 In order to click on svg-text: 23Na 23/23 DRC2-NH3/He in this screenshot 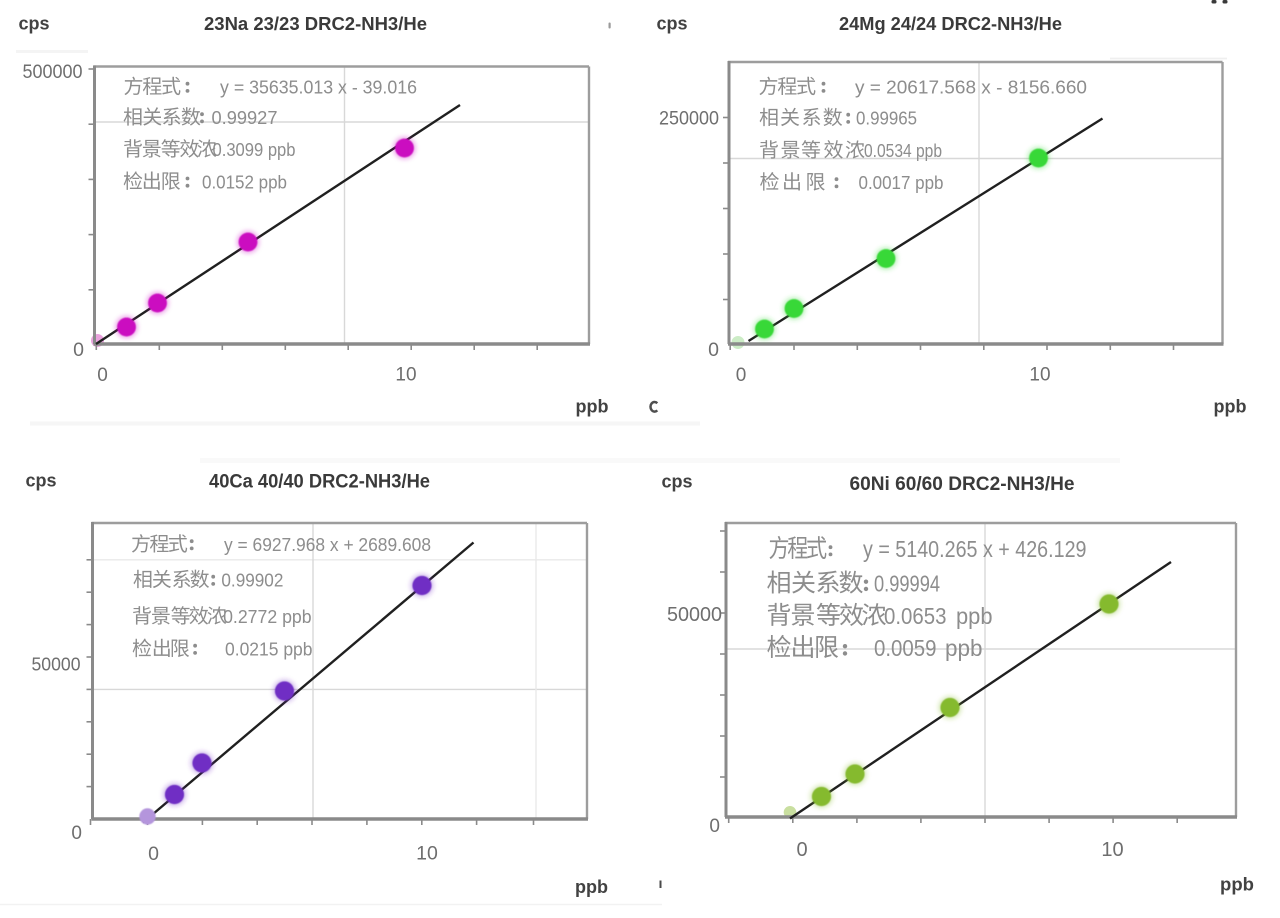, I will do `click(315, 23)`.